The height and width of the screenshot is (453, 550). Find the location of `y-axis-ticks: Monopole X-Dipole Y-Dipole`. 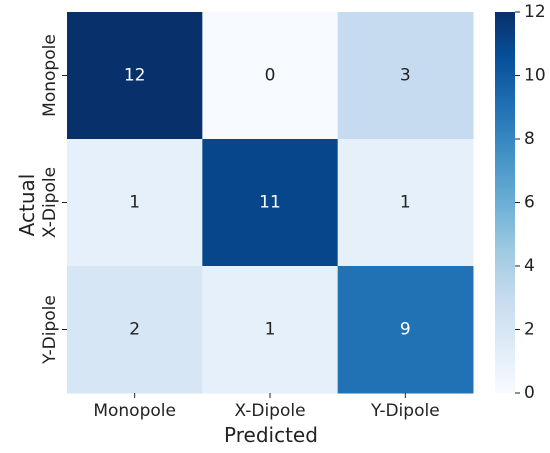

y-axis-ticks: Monopole X-Dipole Y-Dipole is located at coordinates (53, 199).